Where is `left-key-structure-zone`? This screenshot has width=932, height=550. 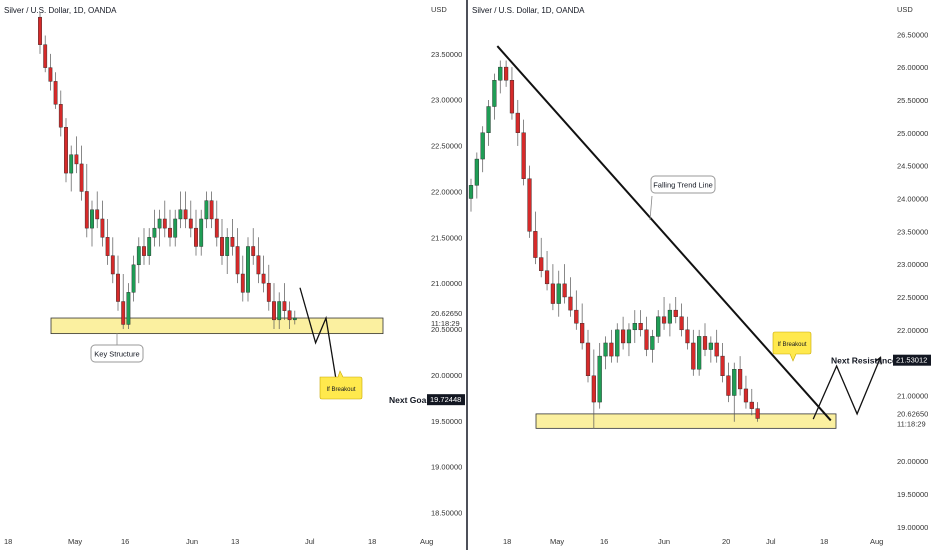 left-key-structure-zone is located at coordinates (217, 326).